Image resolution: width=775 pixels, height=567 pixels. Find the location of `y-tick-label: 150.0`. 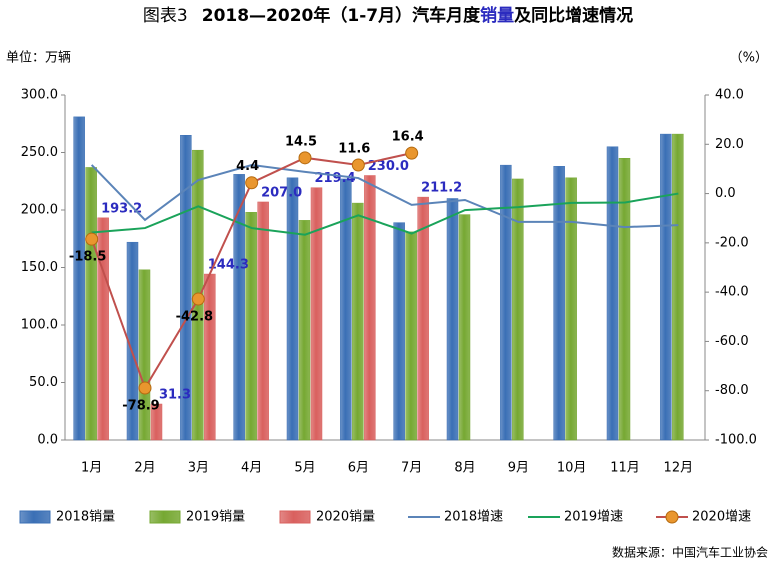

y-tick-label: 150.0 is located at coordinates (39, 267).